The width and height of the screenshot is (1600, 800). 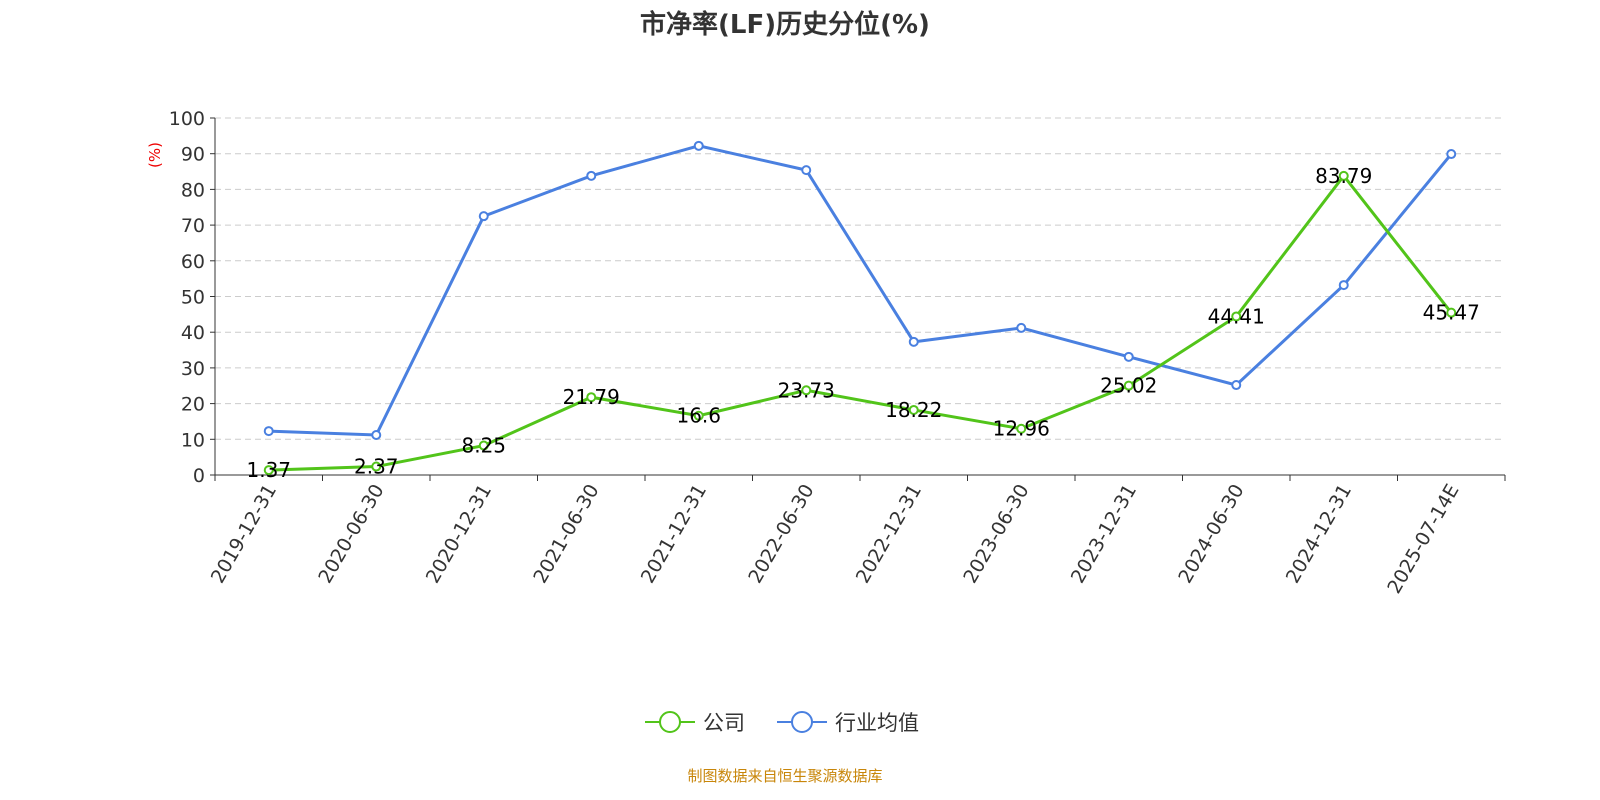 What do you see at coordinates (784, 776) in the screenshot?
I see `source-note: 制图数据来自恒生聚源数据库` at bounding box center [784, 776].